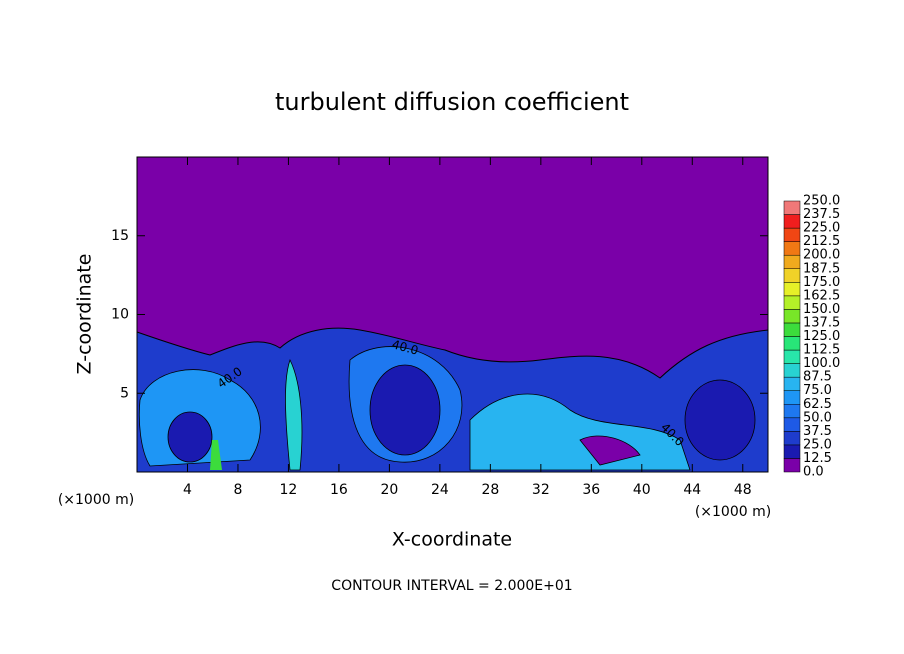  I want to click on colorbar-label: 225.0, so click(821, 228).